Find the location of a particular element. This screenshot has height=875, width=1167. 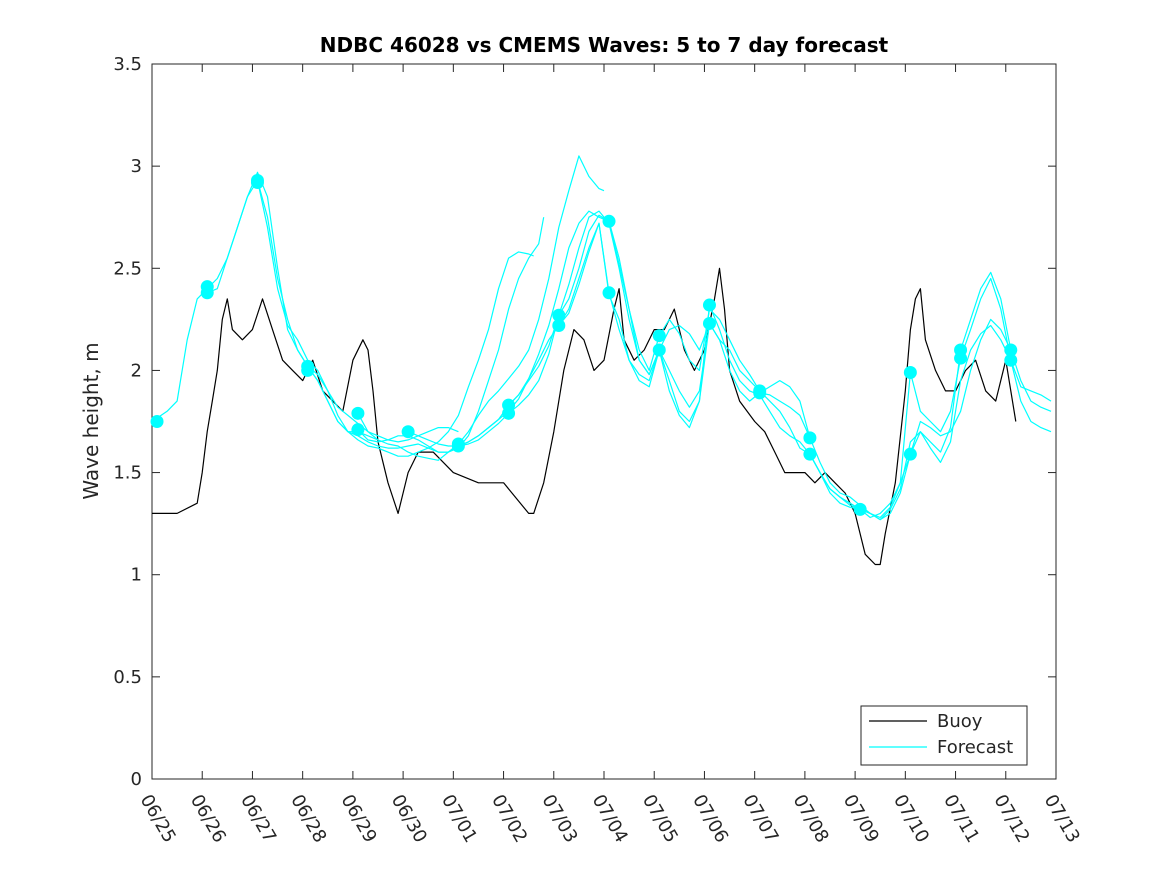

x-tick-label: 07/02 is located at coordinates (509, 818).